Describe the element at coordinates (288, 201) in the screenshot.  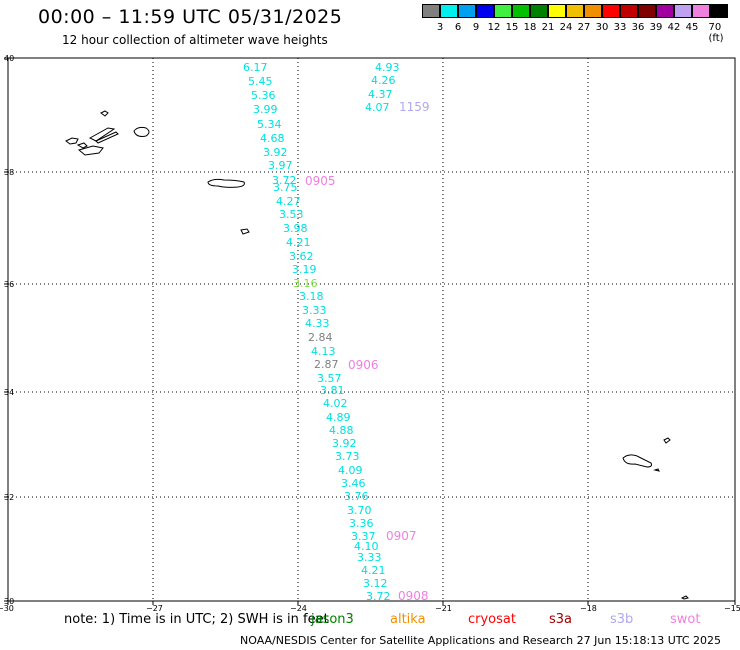
I see `swh-observation: 4.27` at that location.